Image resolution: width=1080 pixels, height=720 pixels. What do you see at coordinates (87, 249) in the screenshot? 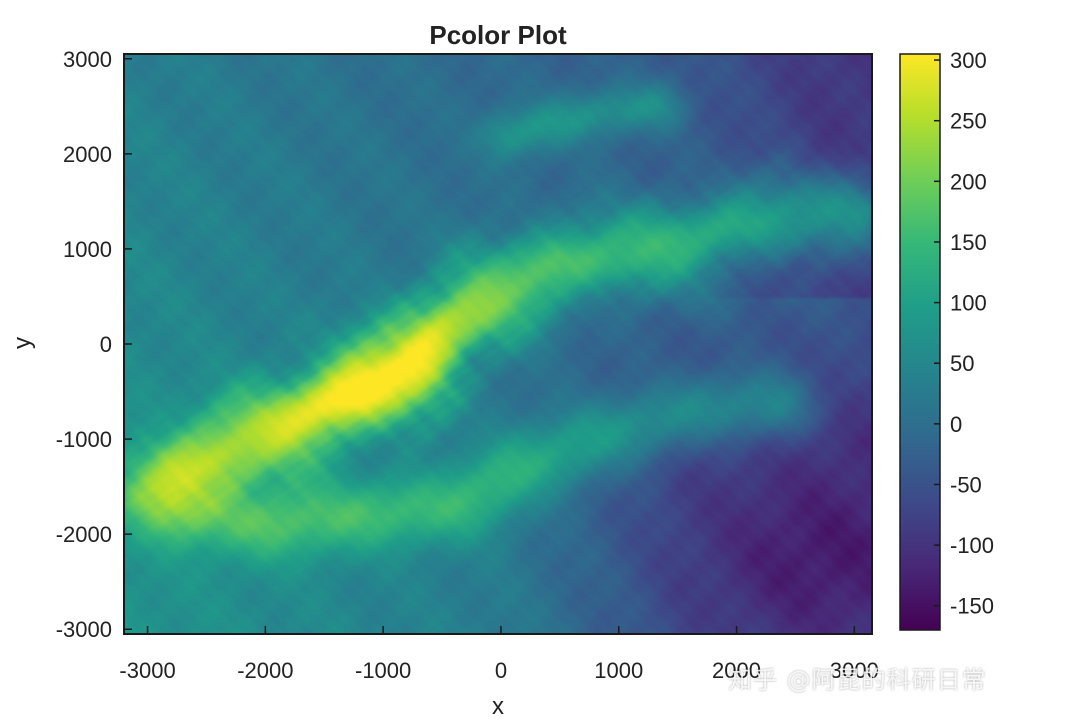
I see `y-tick-label: 1000` at bounding box center [87, 249].